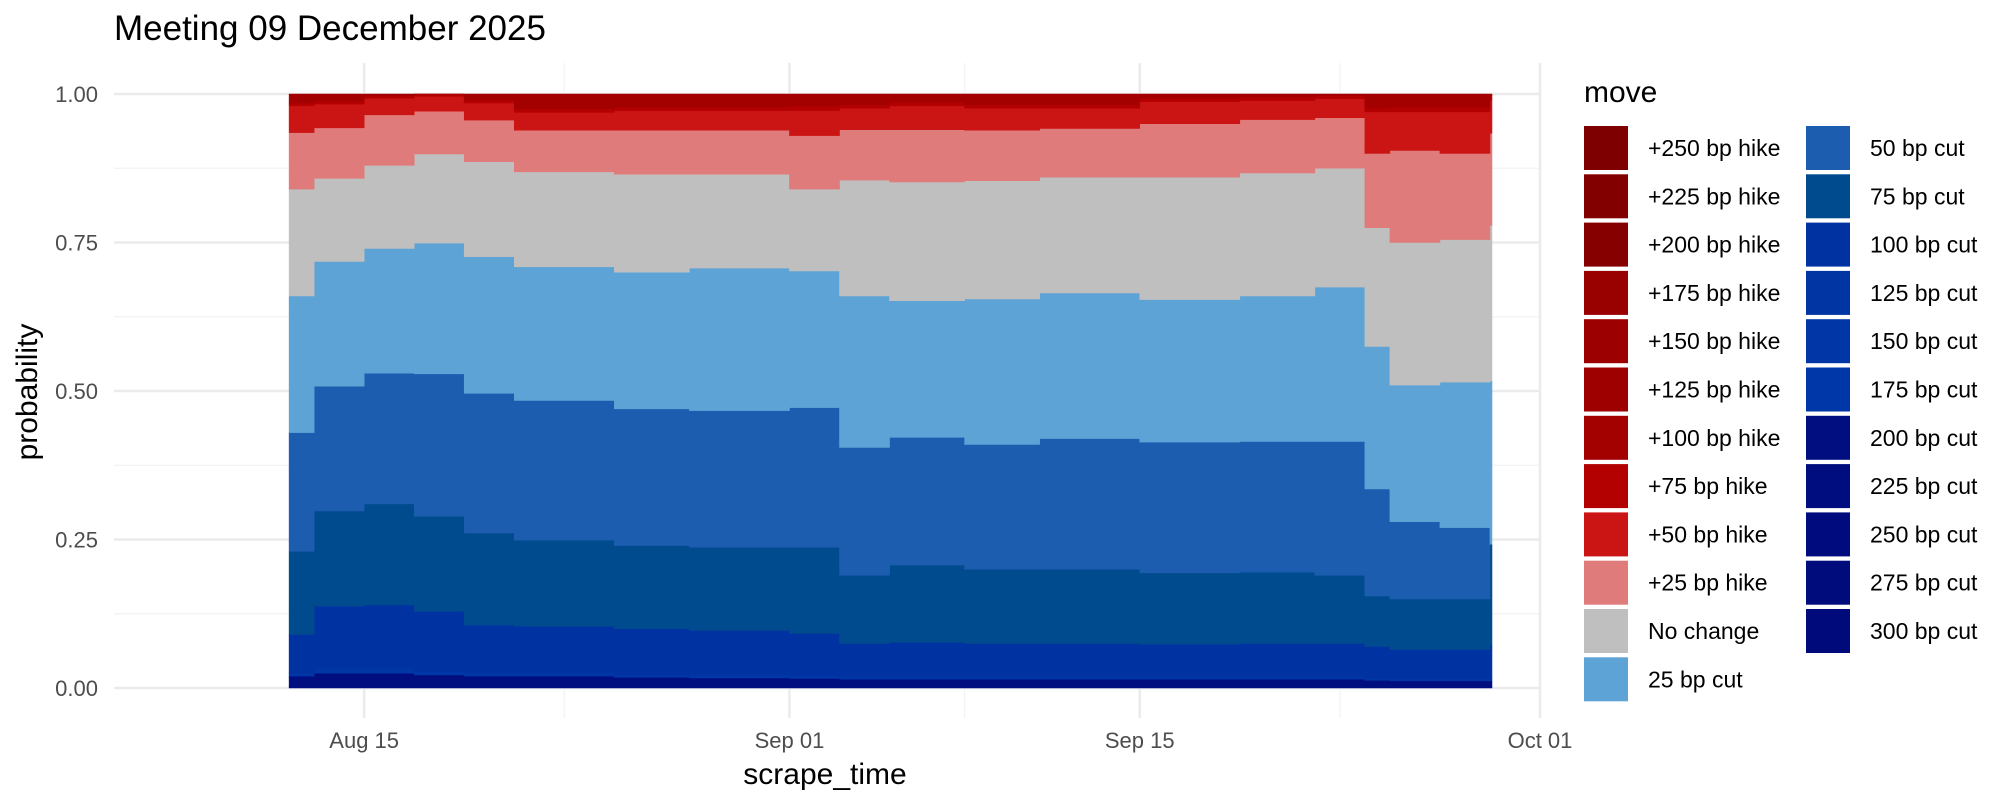  What do you see at coordinates (1703, 631) in the screenshot?
I see `legend-label-no-change: No change` at bounding box center [1703, 631].